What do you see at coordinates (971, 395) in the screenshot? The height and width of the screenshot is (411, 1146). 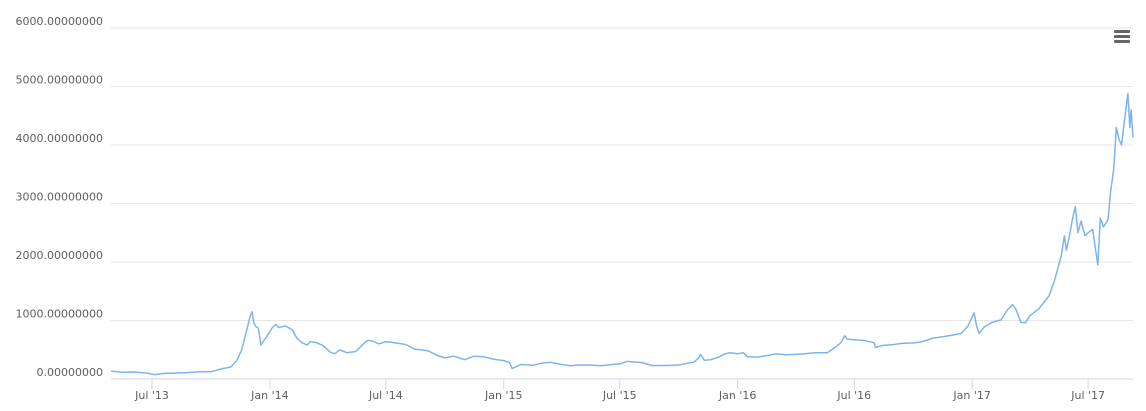 I see `x-tick-label: Jan '17` at bounding box center [971, 395].